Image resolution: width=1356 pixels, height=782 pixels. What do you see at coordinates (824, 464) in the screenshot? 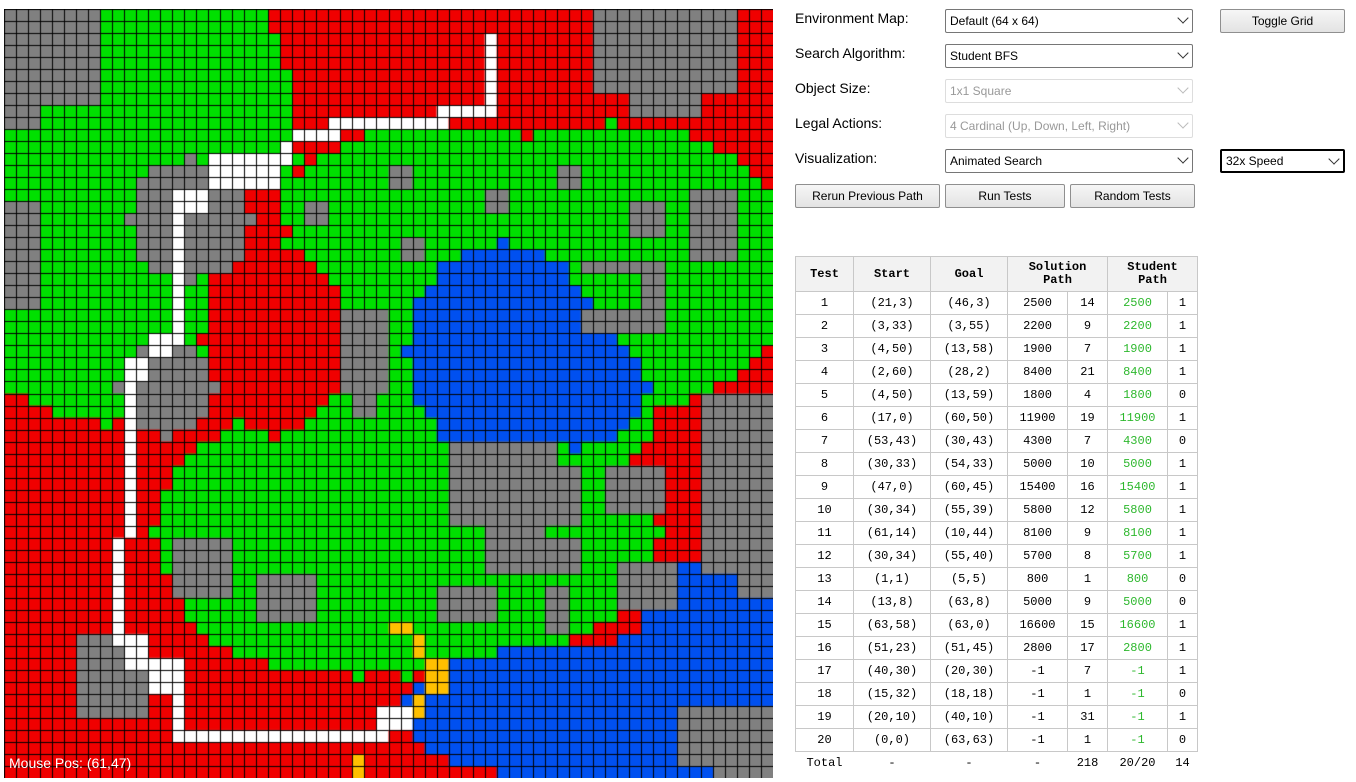
I see `cell-test: 8` at bounding box center [824, 464].